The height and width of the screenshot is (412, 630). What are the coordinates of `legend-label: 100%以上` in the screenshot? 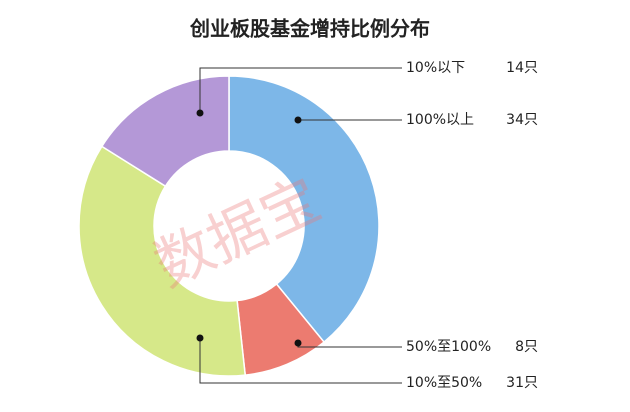 It's located at (440, 120).